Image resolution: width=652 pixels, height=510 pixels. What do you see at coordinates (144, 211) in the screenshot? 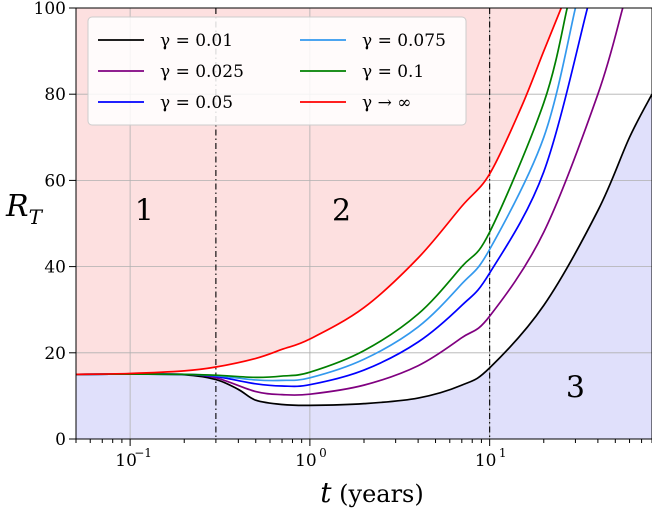
I see `region-label-1: 1` at bounding box center [144, 211].